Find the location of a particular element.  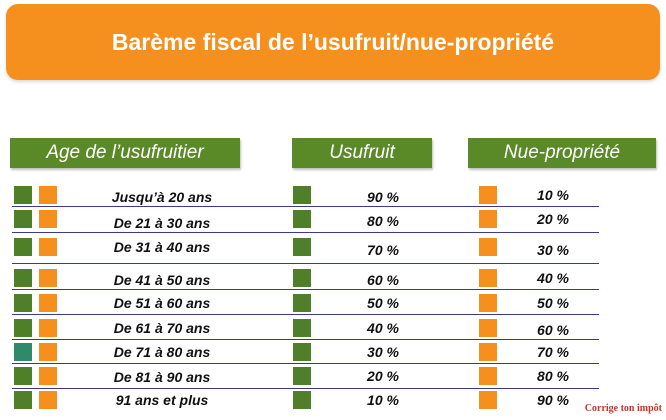

nue-propriete-value: 40 % is located at coordinates (553, 278).